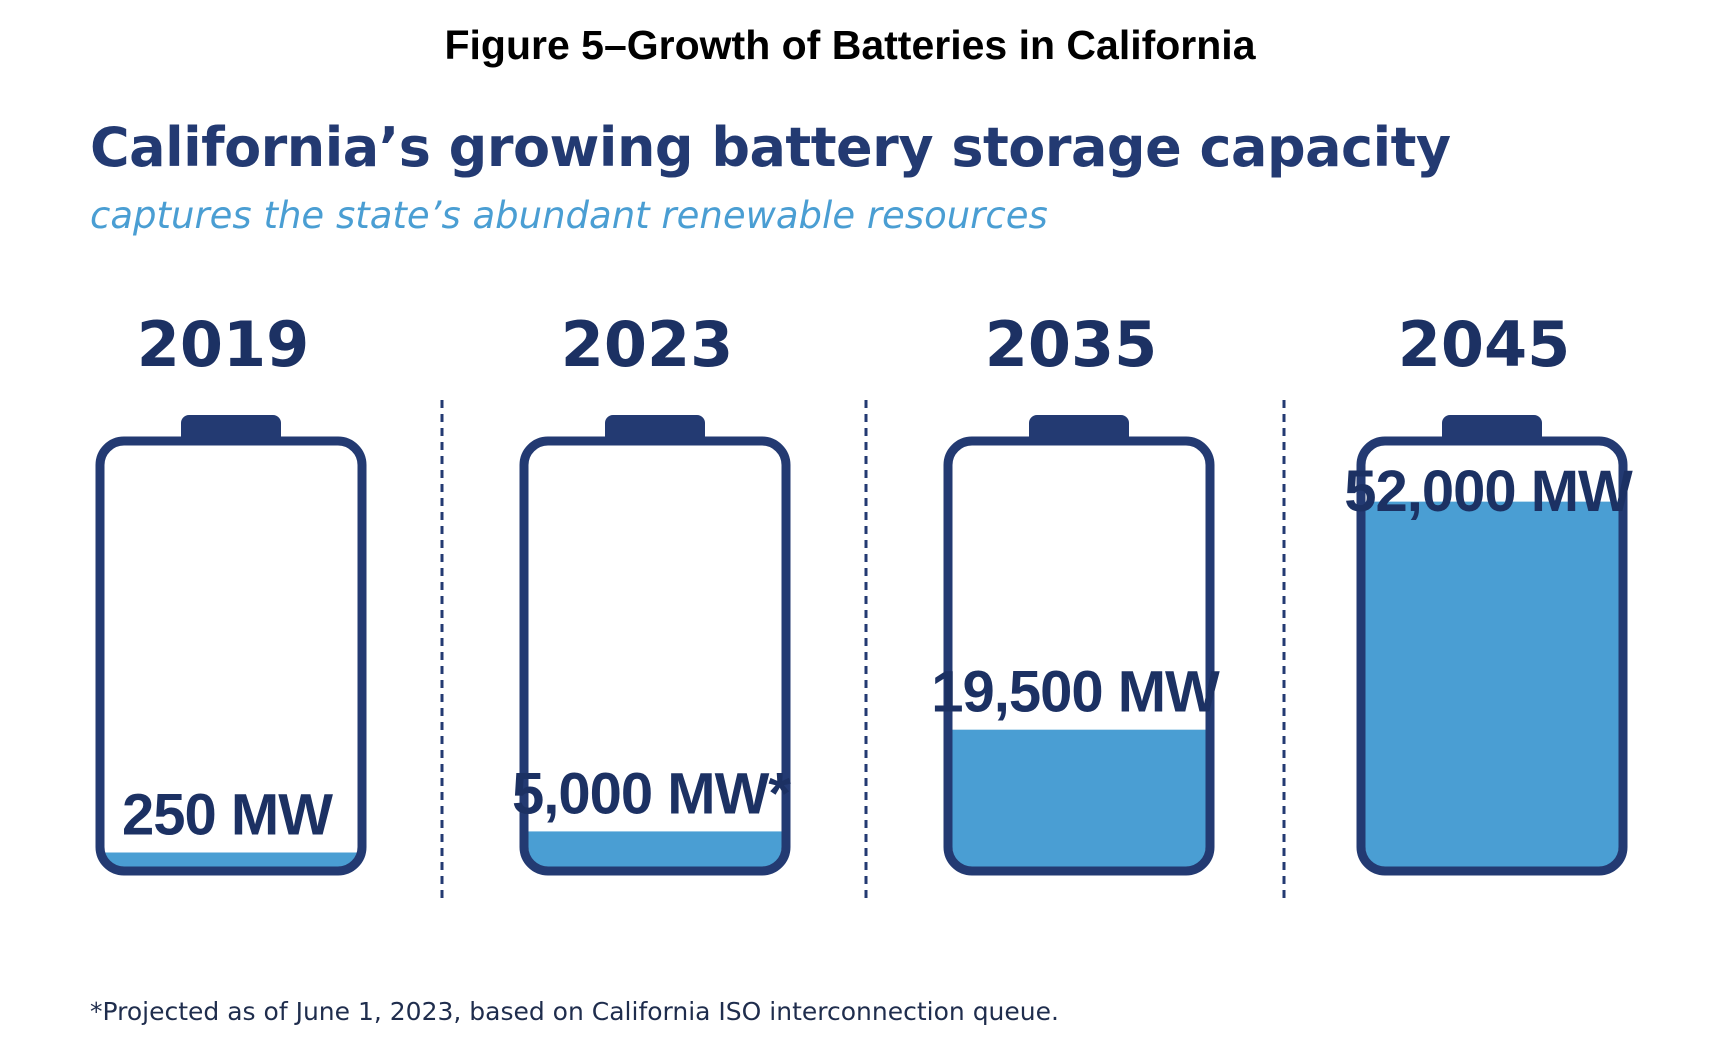 The height and width of the screenshot is (1046, 1722). What do you see at coordinates (1492, 684) in the screenshot?
I see `battery-fill-2045` at bounding box center [1492, 684].